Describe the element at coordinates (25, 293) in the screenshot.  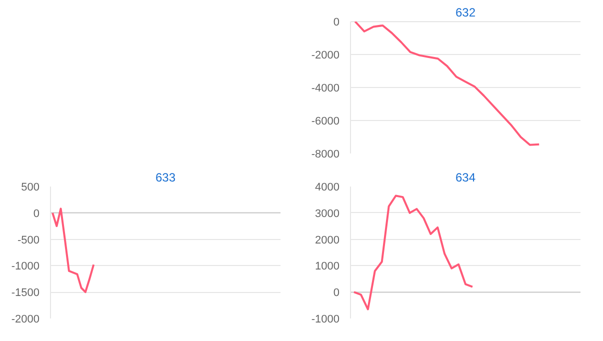
I see `y-tick-label: -1500` at that location.